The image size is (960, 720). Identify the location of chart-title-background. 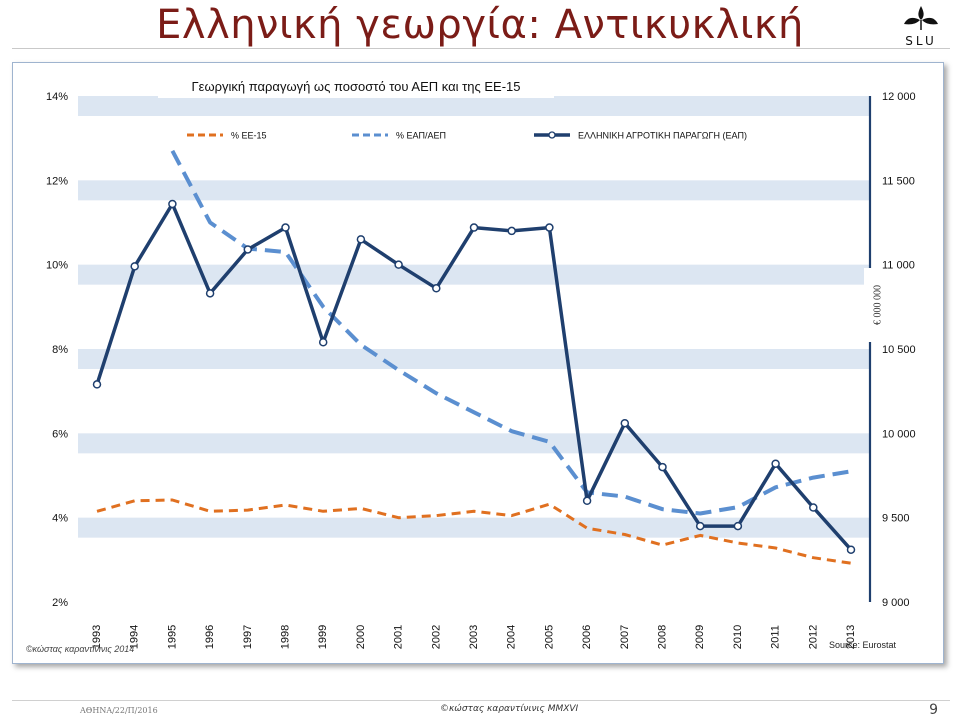
(356, 87).